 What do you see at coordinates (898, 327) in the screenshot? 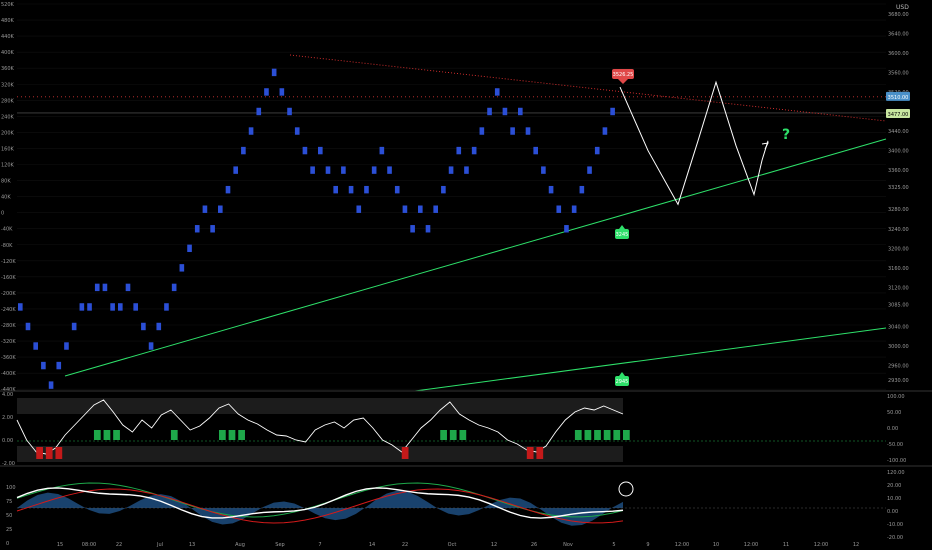
I see `right-axis-tick: 3040.00` at bounding box center [898, 327].